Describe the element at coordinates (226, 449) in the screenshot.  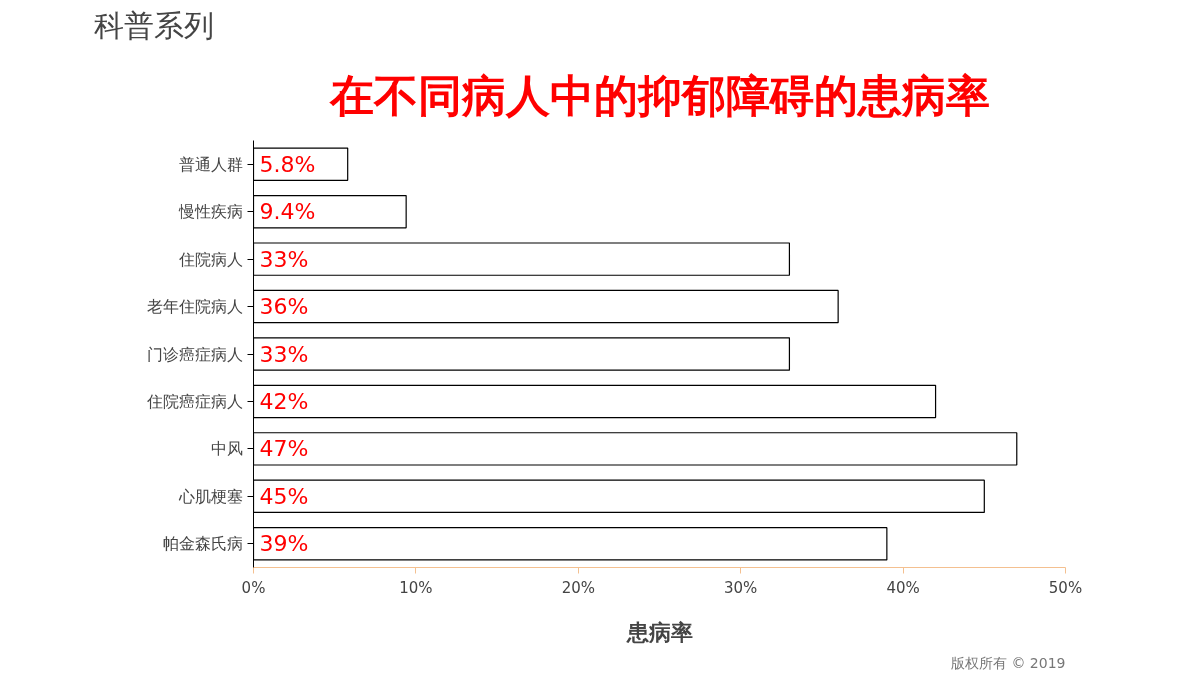
I see `y-tick-label: 中风` at that location.